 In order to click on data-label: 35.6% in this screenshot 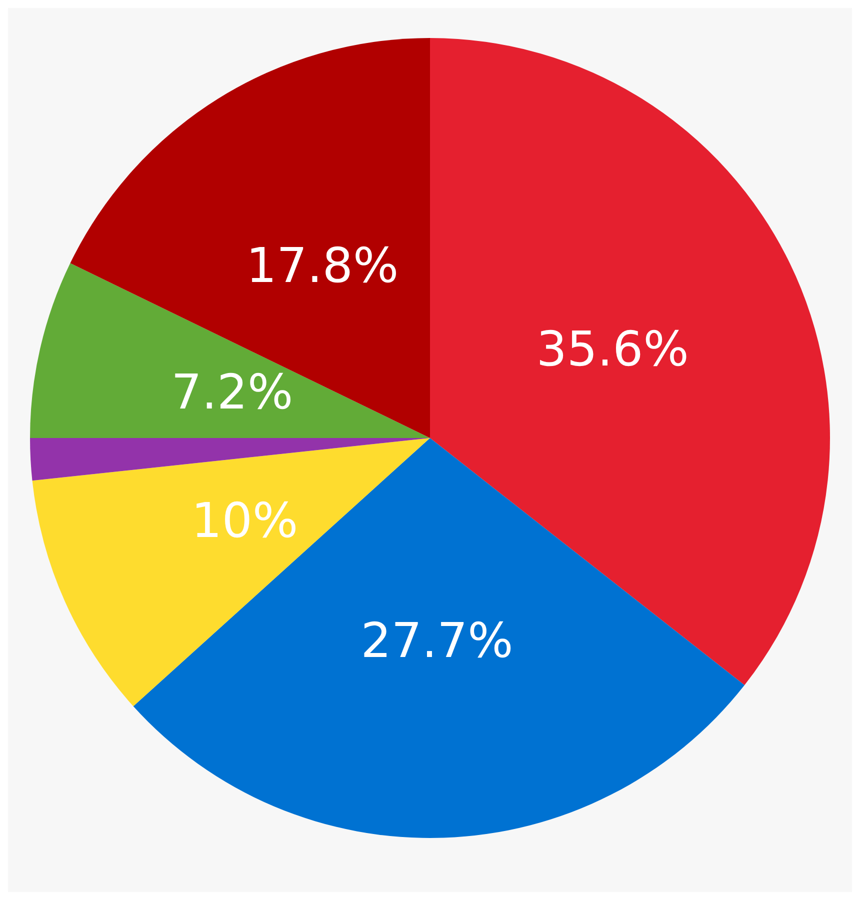, I will do `click(612, 349)`.